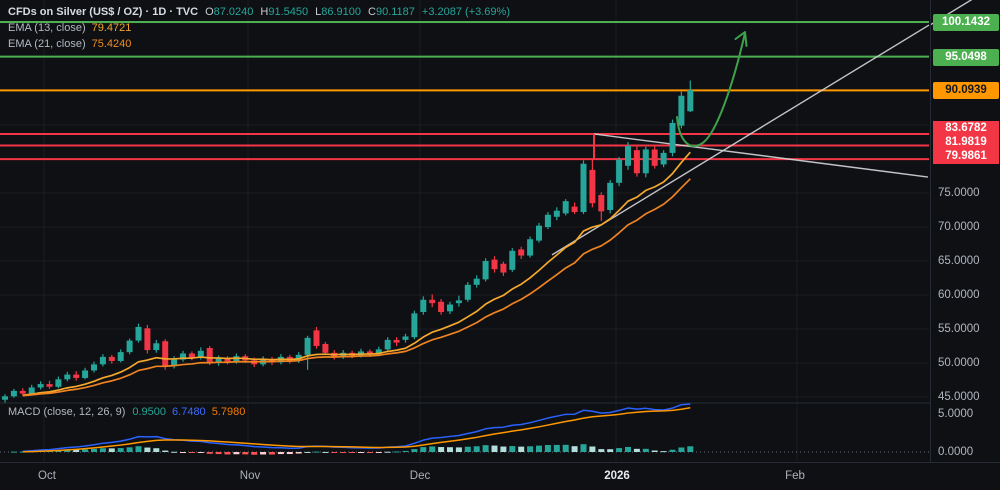  Describe the element at coordinates (959, 193) in the screenshot. I see `price-tick: 75.0000` at that location.